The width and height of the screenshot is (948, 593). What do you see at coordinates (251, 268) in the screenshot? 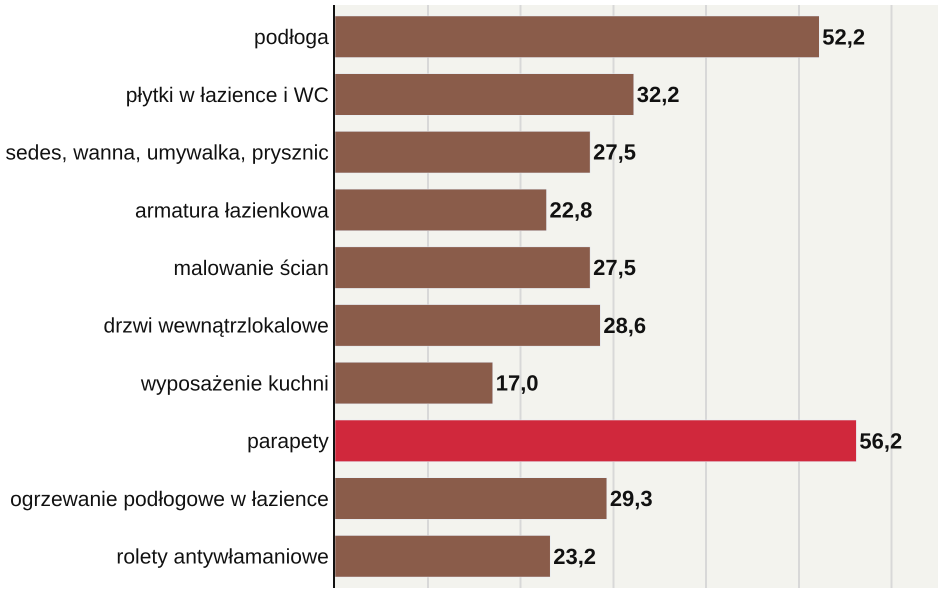
I see `y-tick-label: malowanie ścian` at bounding box center [251, 268].